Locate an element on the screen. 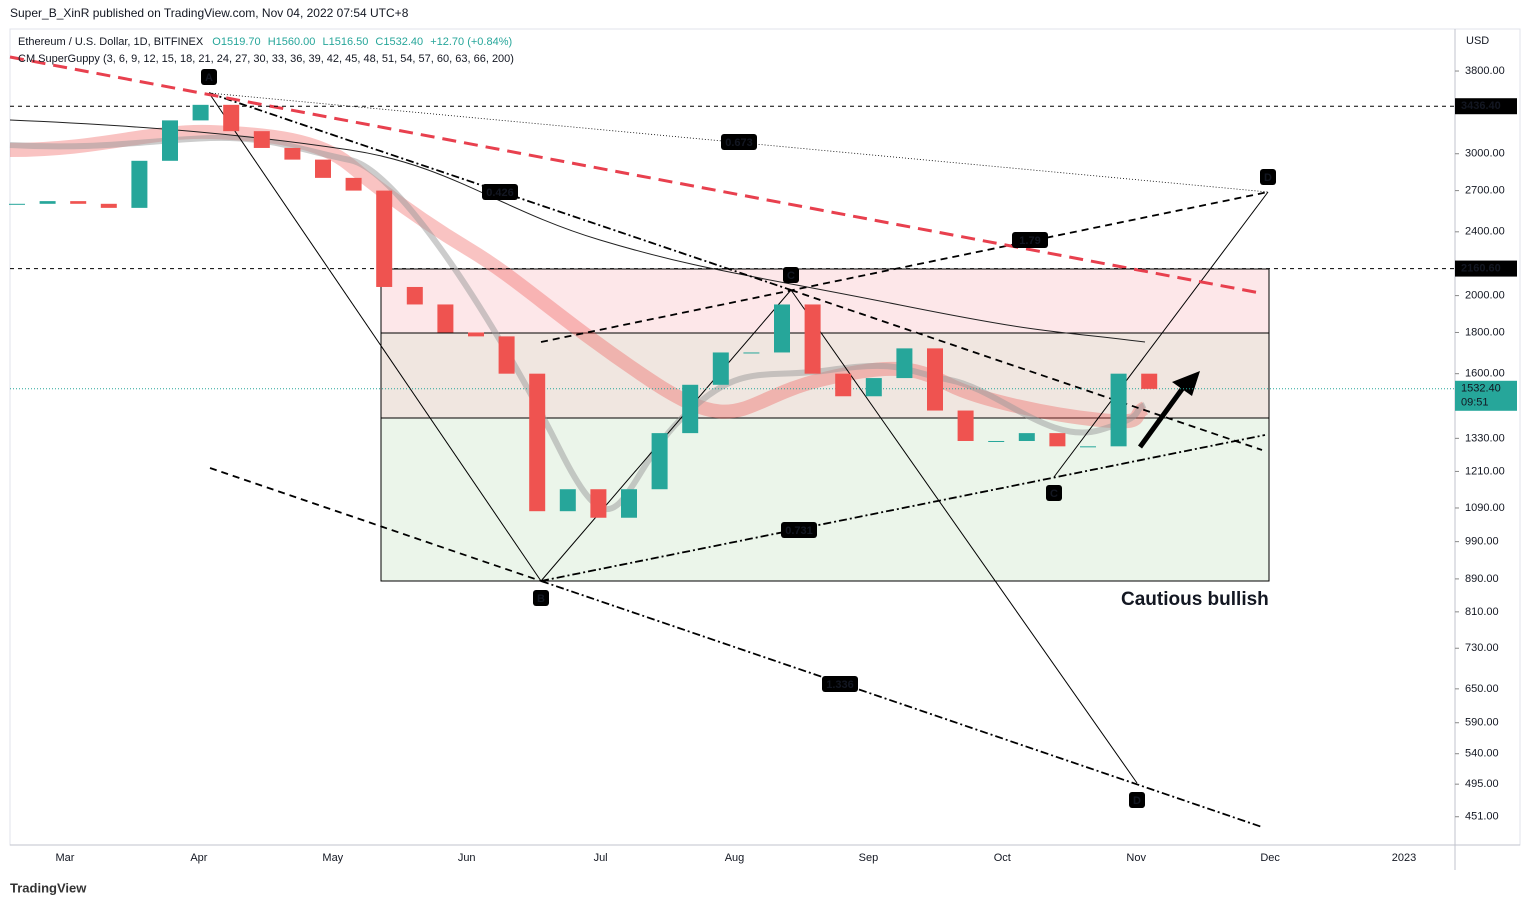 The width and height of the screenshot is (1530, 912). ratio-label: 0.673 is located at coordinates (739, 143).